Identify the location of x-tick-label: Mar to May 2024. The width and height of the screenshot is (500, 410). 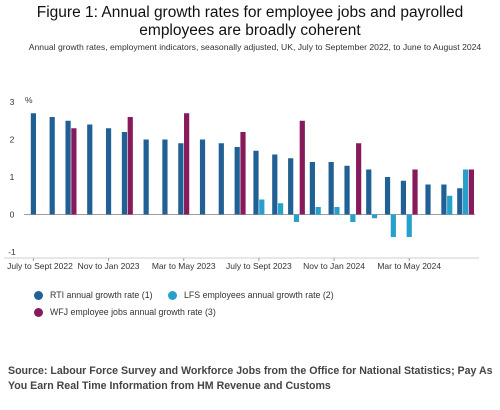
(409, 266).